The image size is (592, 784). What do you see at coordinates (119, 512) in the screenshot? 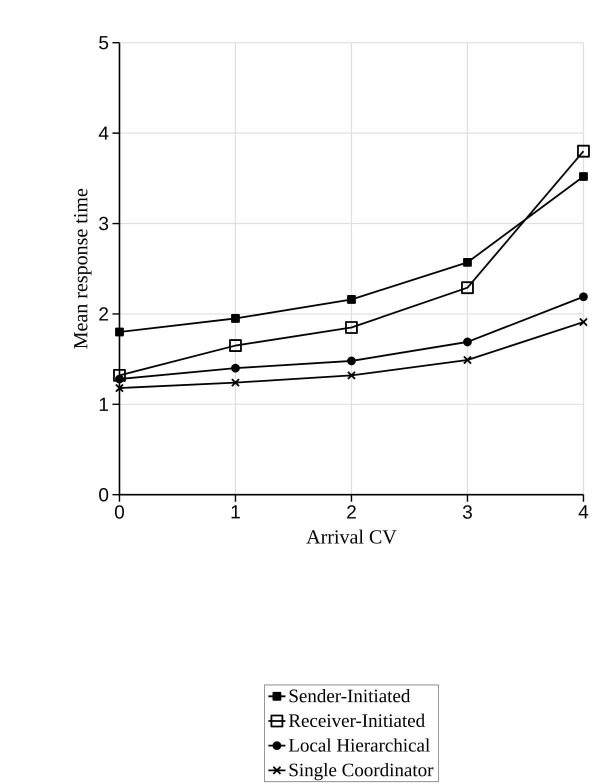
I see `x-tick-label: 0` at bounding box center [119, 512].